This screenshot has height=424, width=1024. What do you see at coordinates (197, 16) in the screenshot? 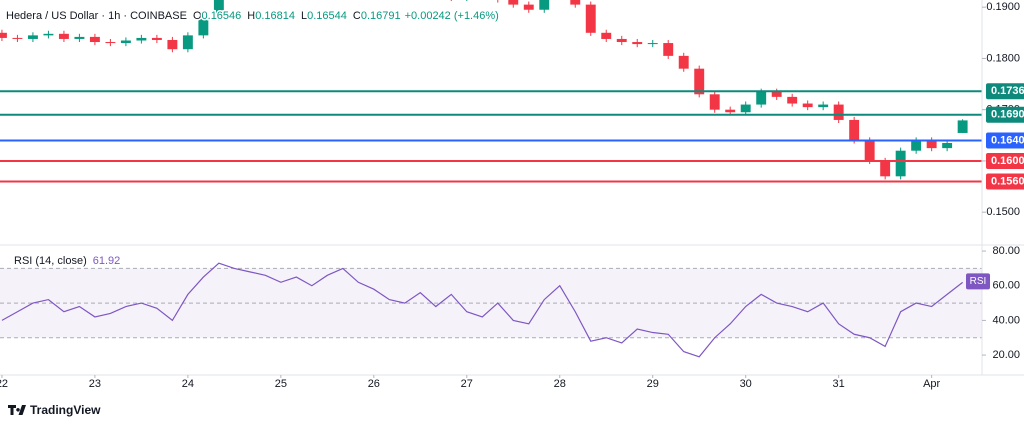
I see `ohlc-letter: O` at bounding box center [197, 16].